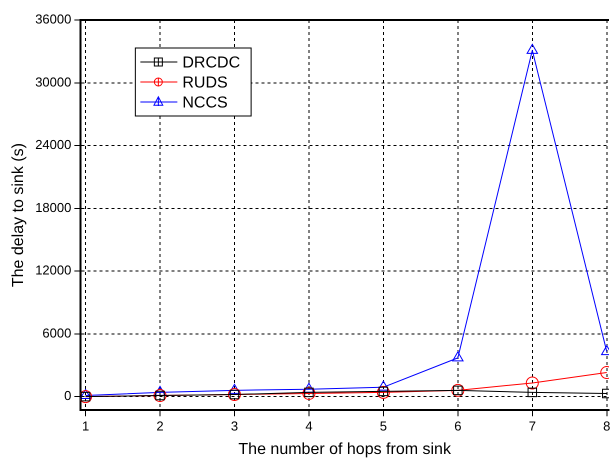 The height and width of the screenshot is (463, 616). What do you see at coordinates (205, 83) in the screenshot?
I see `legend-label: RUDS` at bounding box center [205, 83].